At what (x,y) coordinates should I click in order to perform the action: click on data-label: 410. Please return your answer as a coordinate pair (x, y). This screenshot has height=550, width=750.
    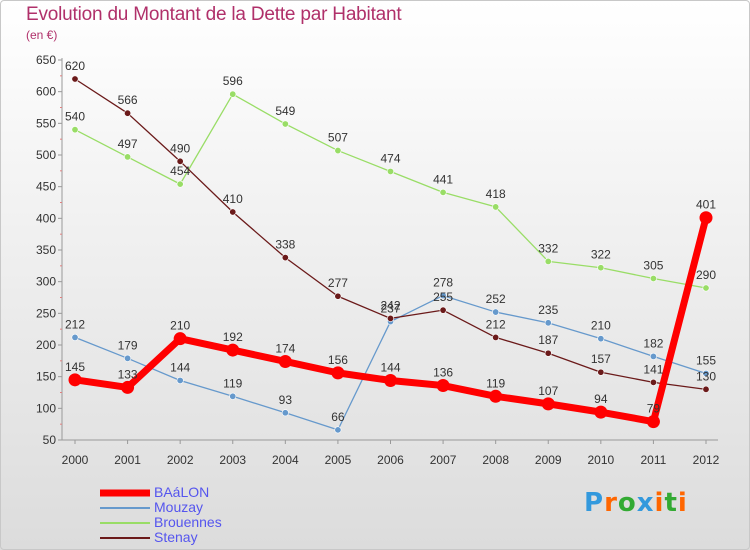
    Looking at the image, I should click on (233, 199).